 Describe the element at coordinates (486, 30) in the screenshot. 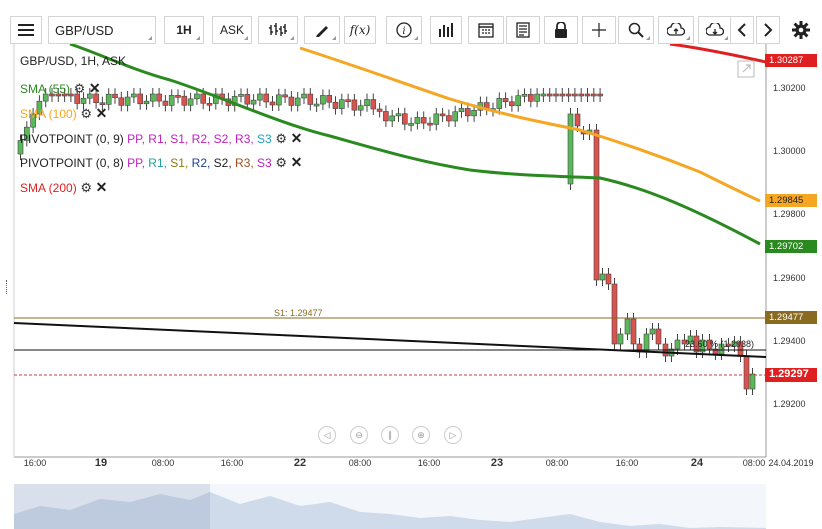

I see `calendar-button` at that location.